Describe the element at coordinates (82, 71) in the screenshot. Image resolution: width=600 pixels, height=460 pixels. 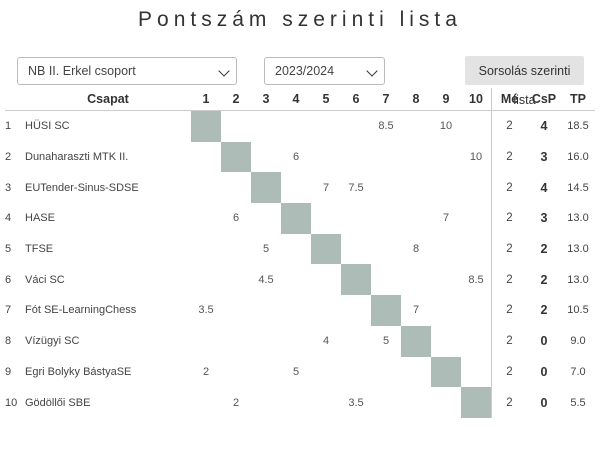
I see `group-select-value: NB II. Erkel csoport` at that location.